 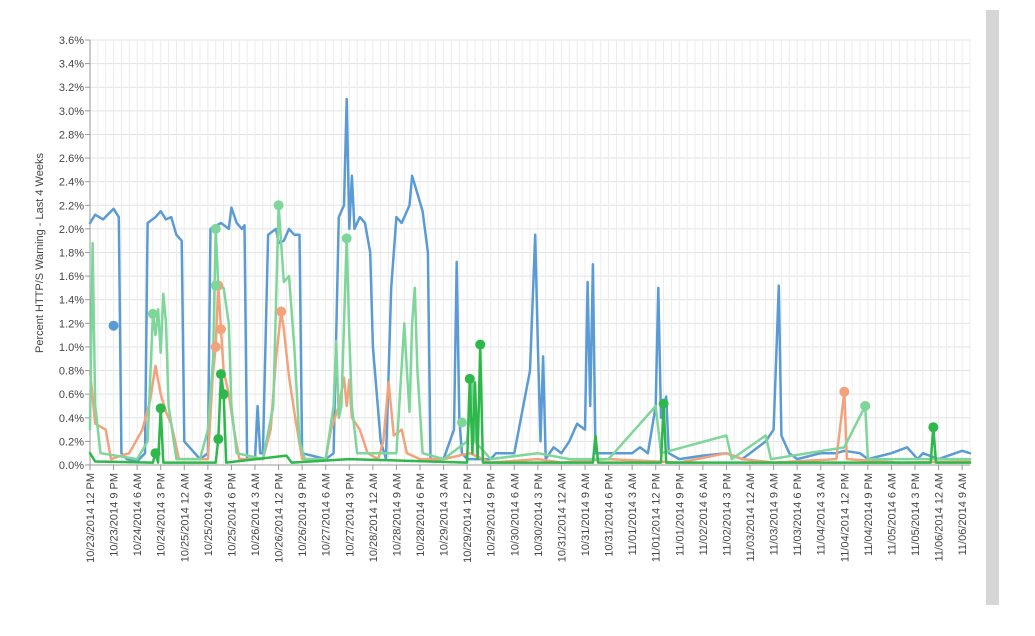 What do you see at coordinates (71, 419) in the screenshot?
I see `y-tick-label: 0.4%` at bounding box center [71, 419].